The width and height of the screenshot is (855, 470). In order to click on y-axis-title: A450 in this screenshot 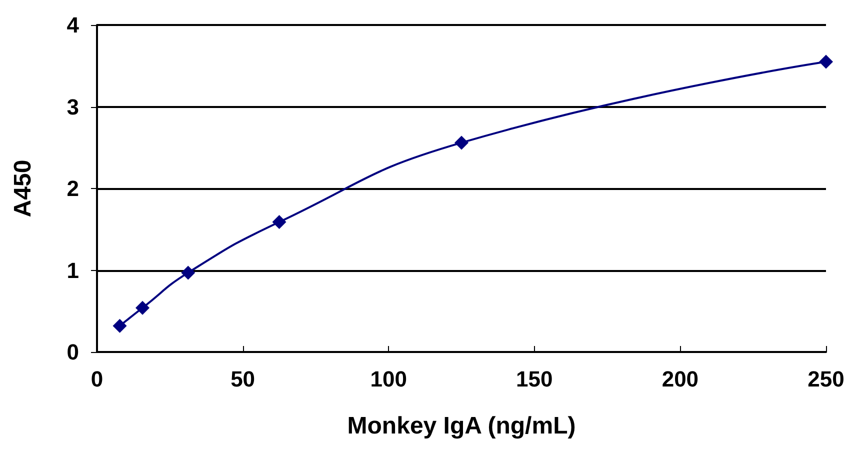, I will do `click(23, 189)`.